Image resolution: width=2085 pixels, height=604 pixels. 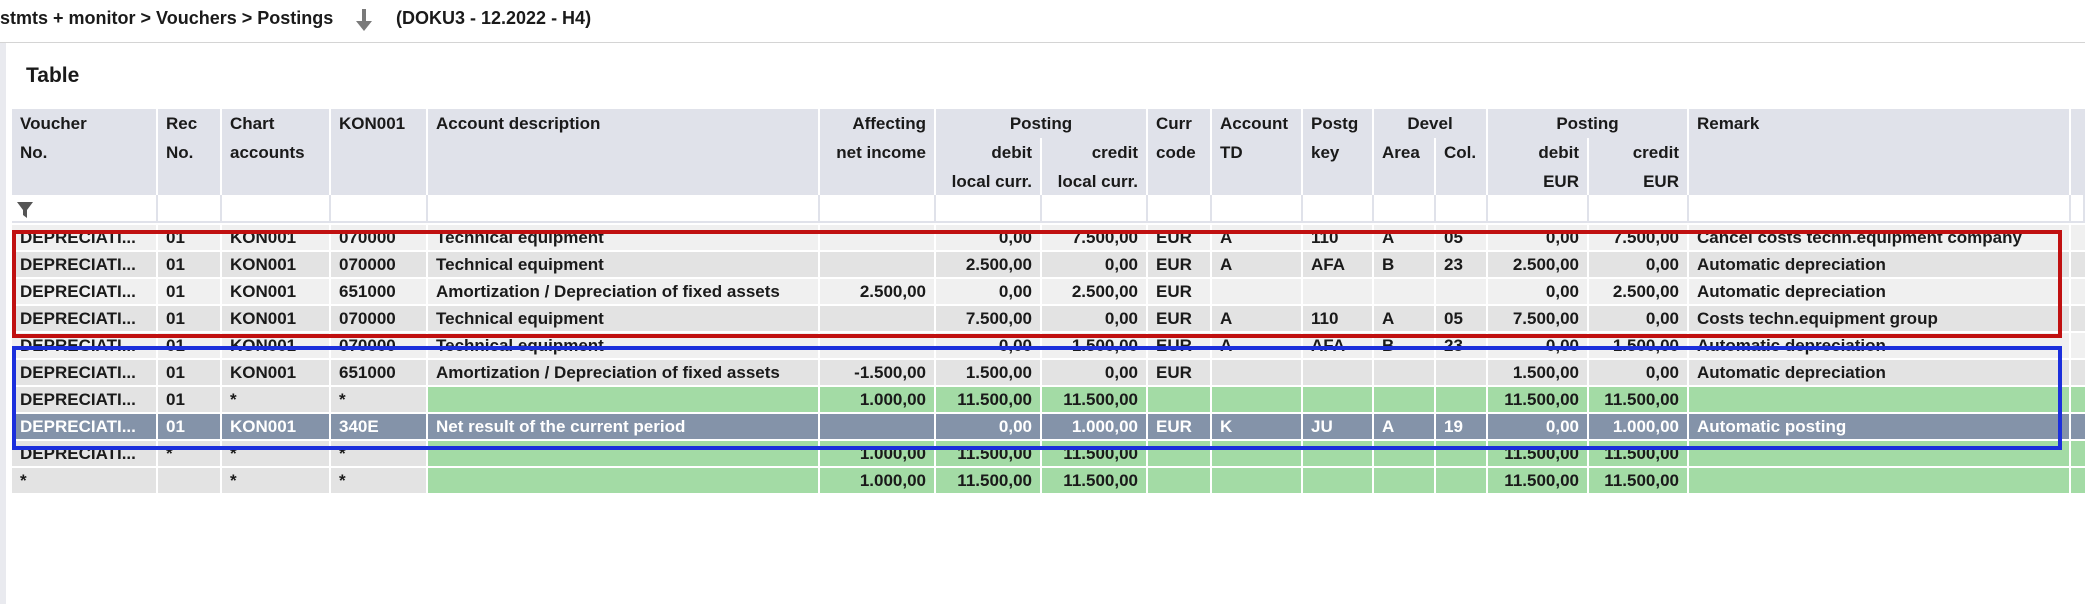 What do you see at coordinates (1462, 319) in the screenshot?
I see `cell-devel-col: 05` at bounding box center [1462, 319].